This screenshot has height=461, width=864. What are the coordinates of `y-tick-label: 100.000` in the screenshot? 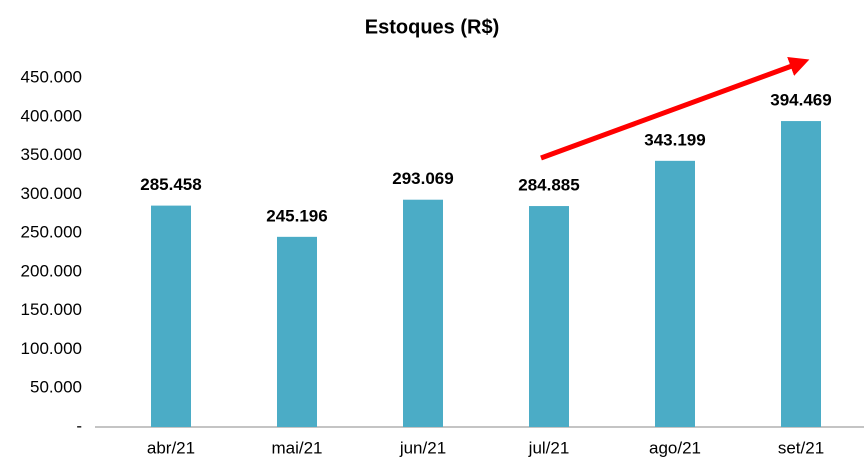 It's located at (51, 348).